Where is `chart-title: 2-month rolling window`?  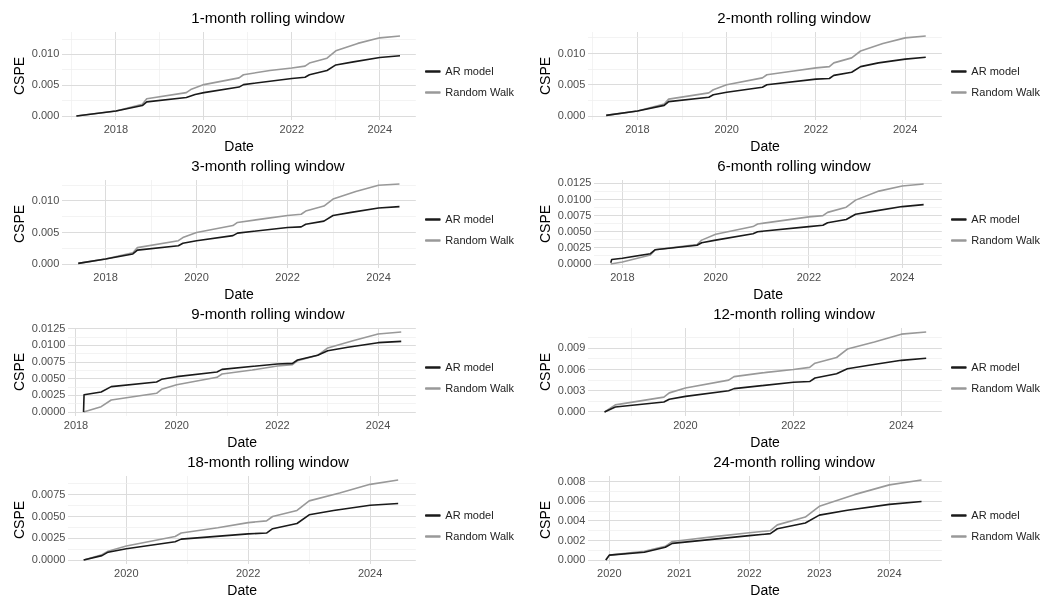
chart-title: 2-month rolling window is located at coordinates (794, 18).